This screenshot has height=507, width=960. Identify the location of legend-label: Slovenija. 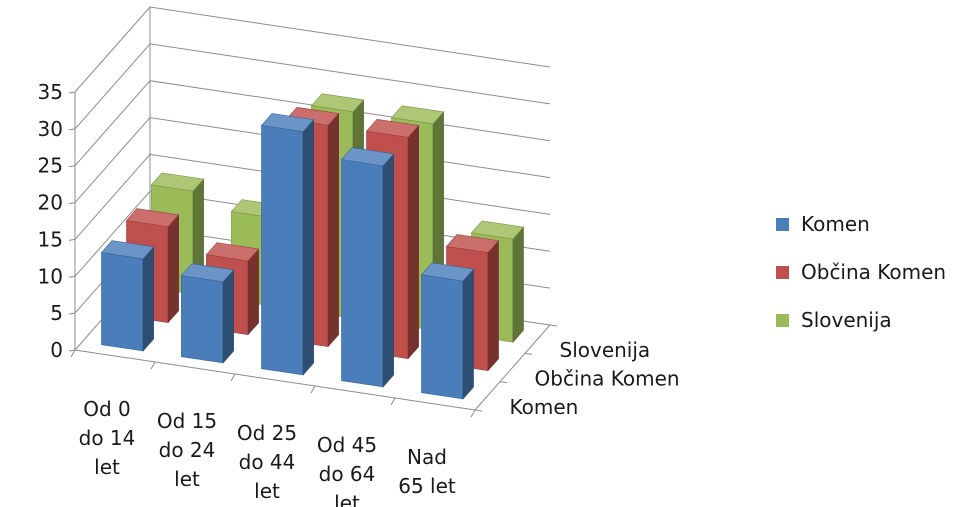
(846, 320).